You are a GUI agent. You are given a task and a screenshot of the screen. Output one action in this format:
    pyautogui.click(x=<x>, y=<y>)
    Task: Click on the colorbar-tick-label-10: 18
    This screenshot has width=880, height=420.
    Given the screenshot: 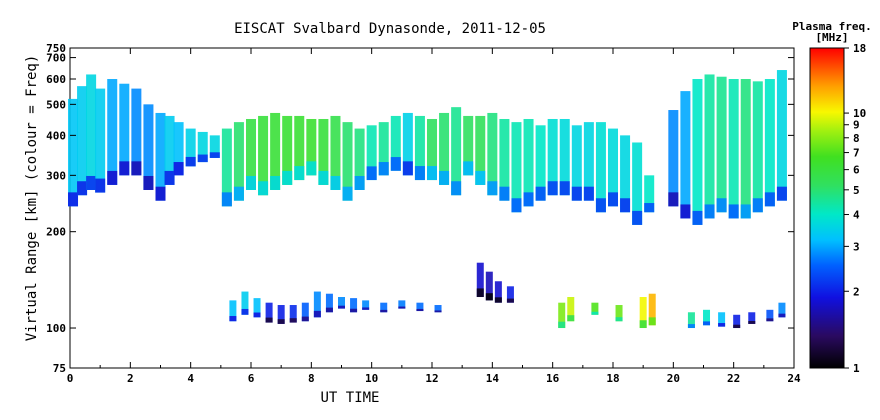 What is the action you would take?
    pyautogui.click(x=859, y=48)
    